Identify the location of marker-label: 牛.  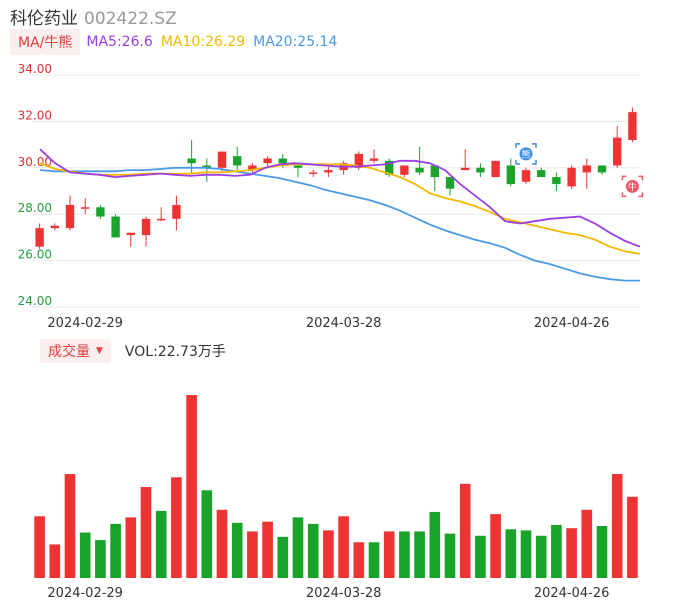
(632, 187).